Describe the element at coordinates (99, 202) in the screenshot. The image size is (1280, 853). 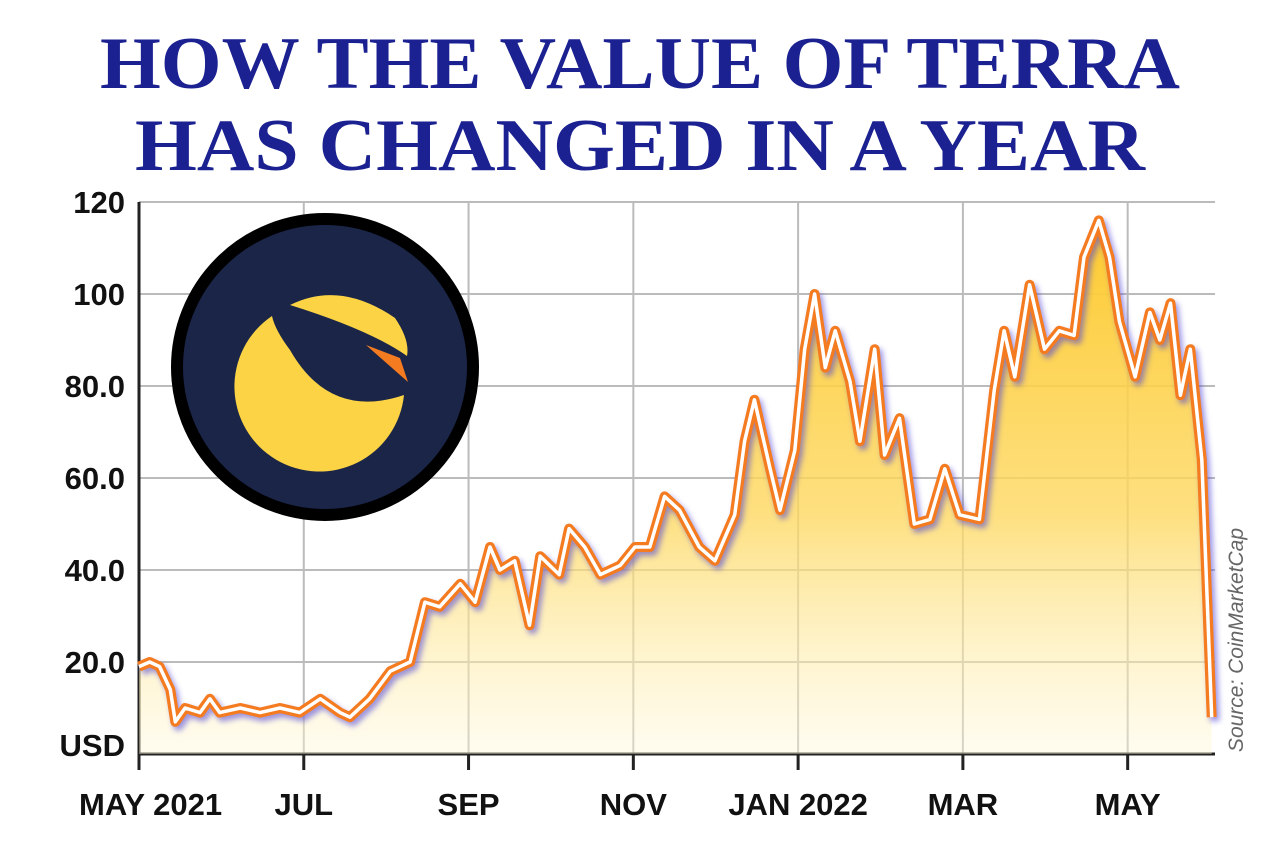
I see `y-tick-label: 120` at that location.